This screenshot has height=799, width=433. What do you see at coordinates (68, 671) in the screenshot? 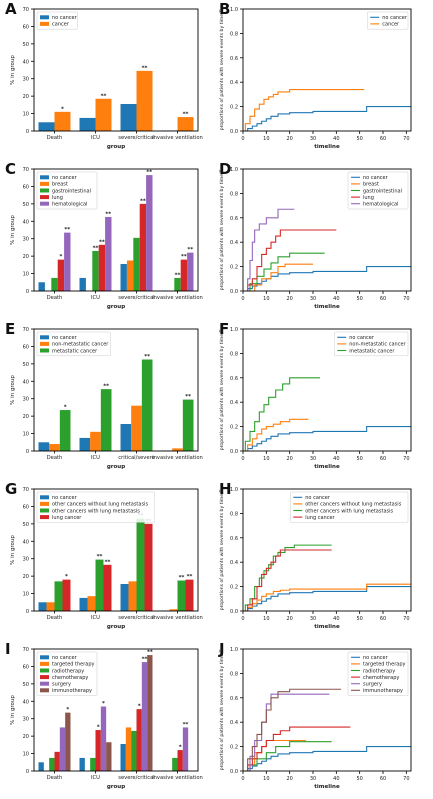
I see `legend-label: radiotherapy` at bounding box center [68, 671].